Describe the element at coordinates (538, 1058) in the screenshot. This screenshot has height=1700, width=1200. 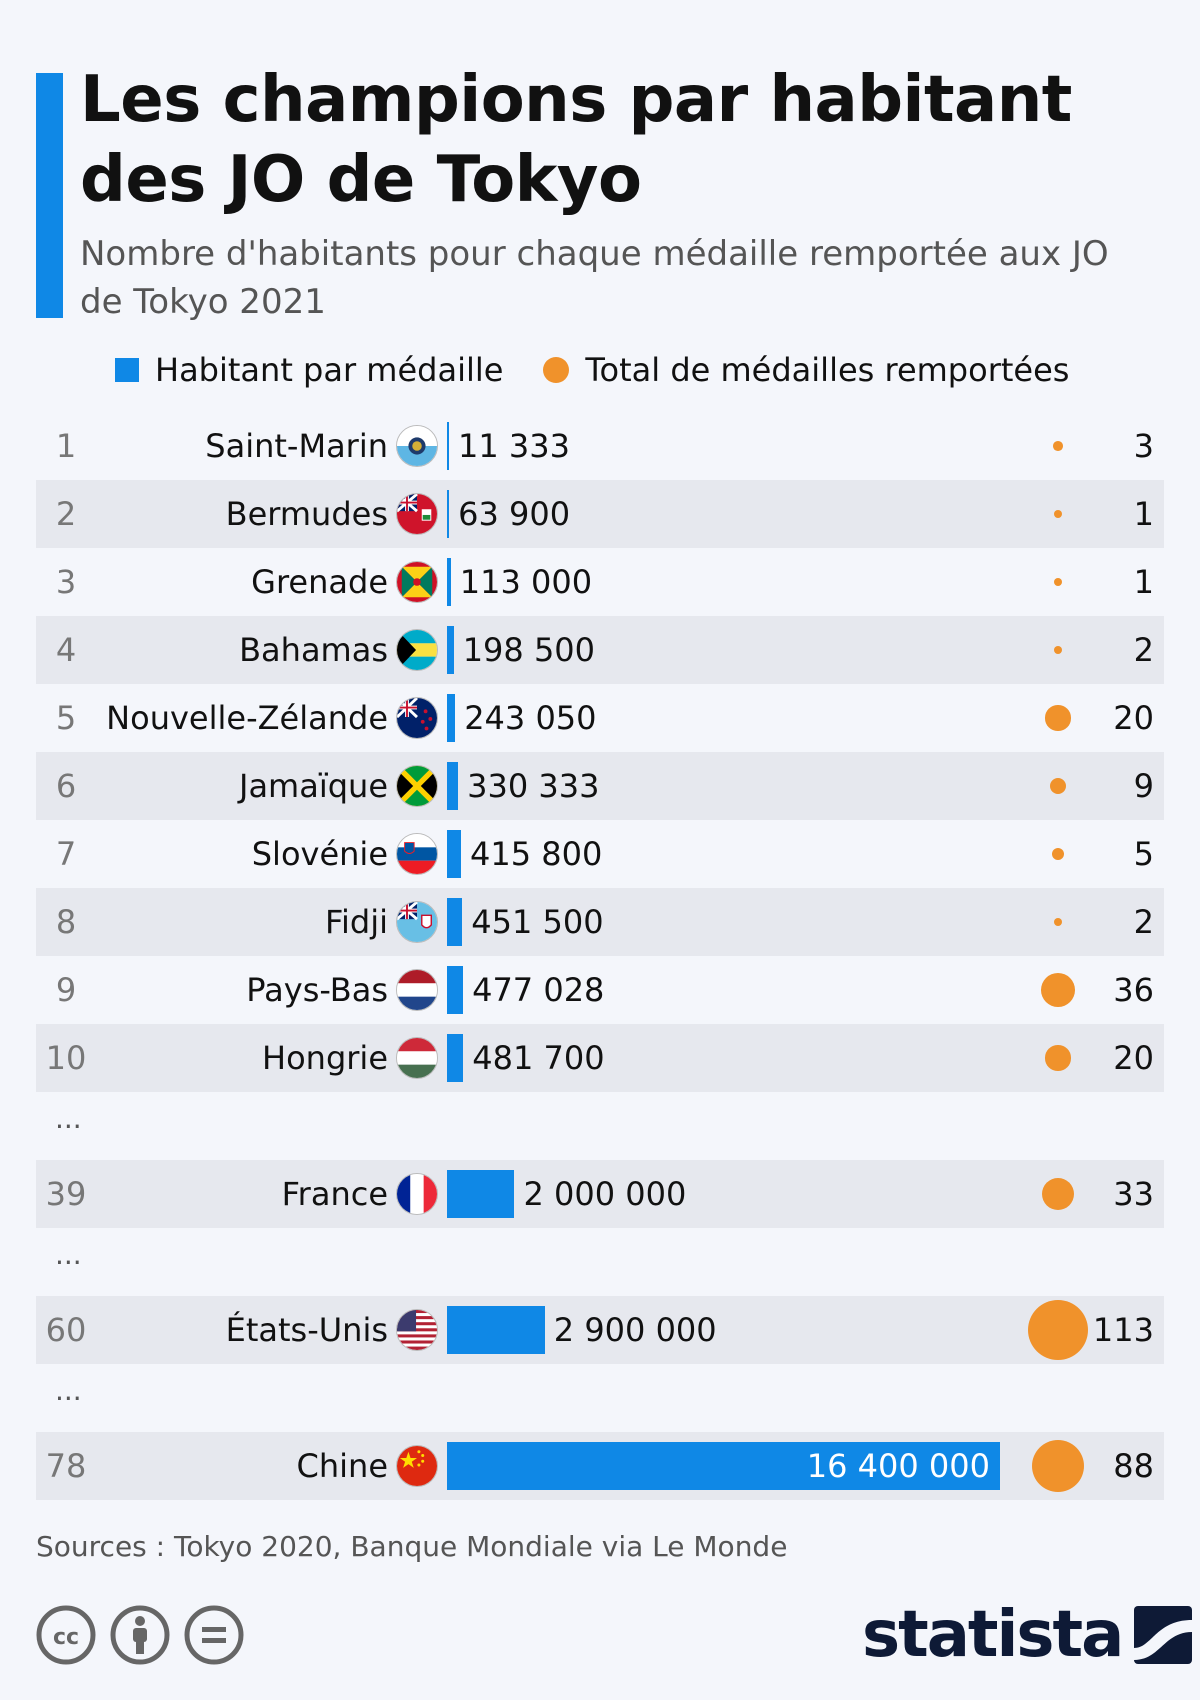
I see `value-label-hongrie: 481 700` at that location.